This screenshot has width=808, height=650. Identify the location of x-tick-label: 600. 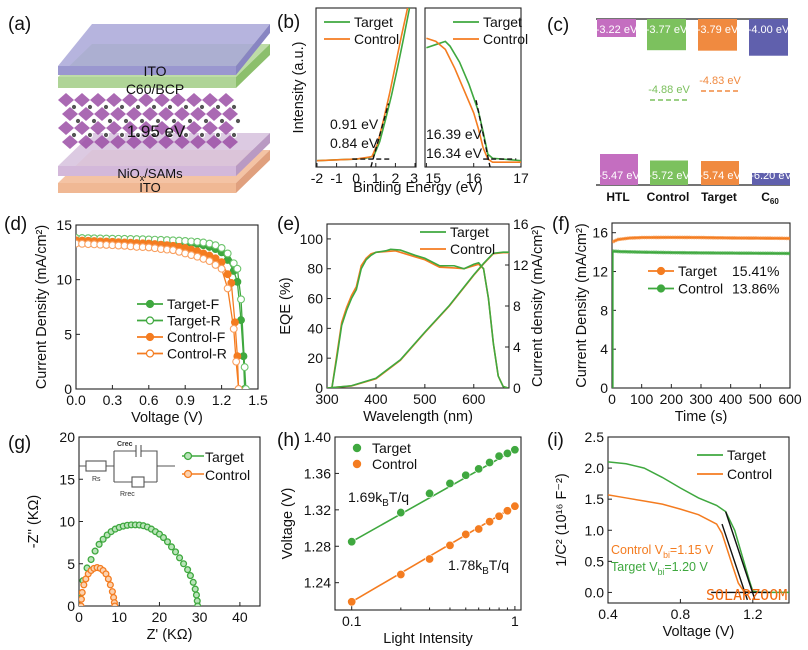
(474, 399).